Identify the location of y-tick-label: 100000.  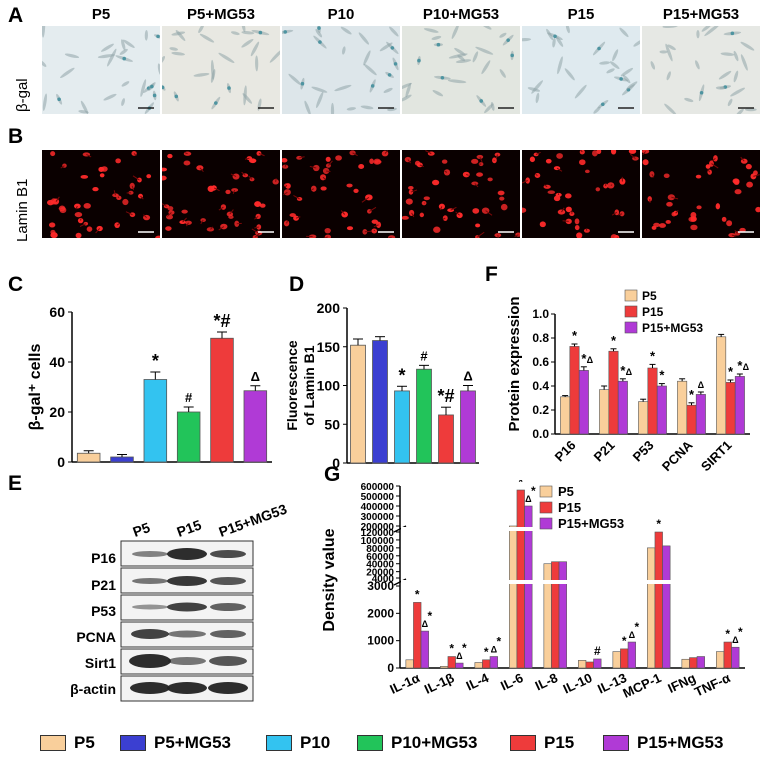
(378, 541).